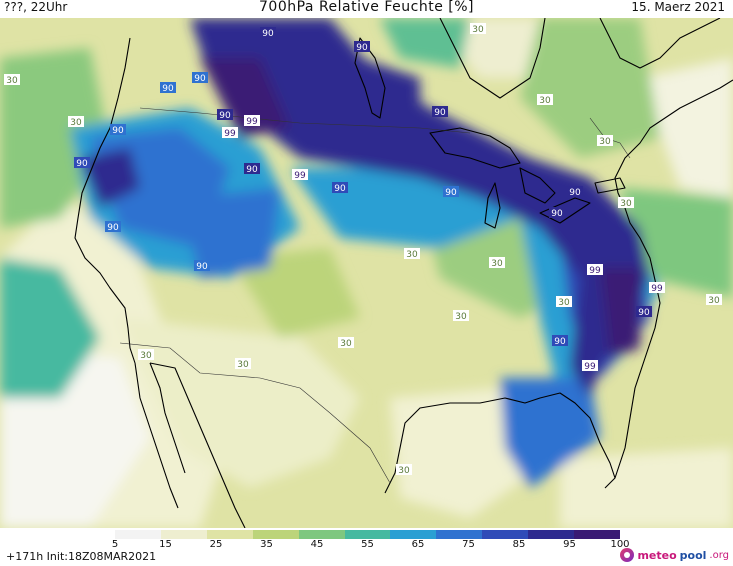 Image resolution: width=733 pixels, height=566 pixels. Describe the element at coordinates (678, 7) in the screenshot. I see `valid-date-label: 15. Maerz 2021` at that location.